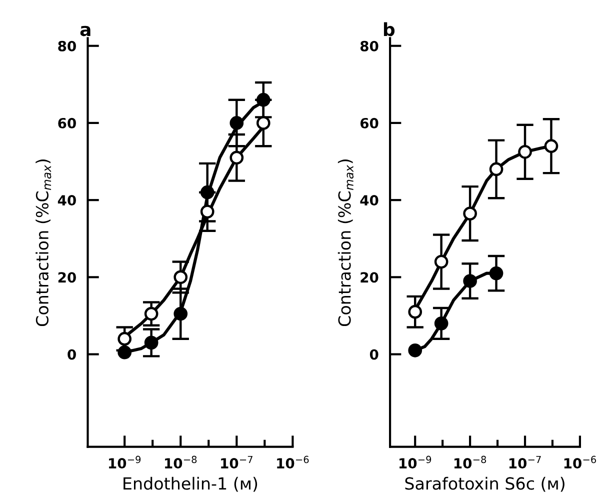  Describe the element at coordinates (484, 484) in the screenshot. I see `x-axis-title: Sarafotoxin S6c (ᴍ)` at that location.